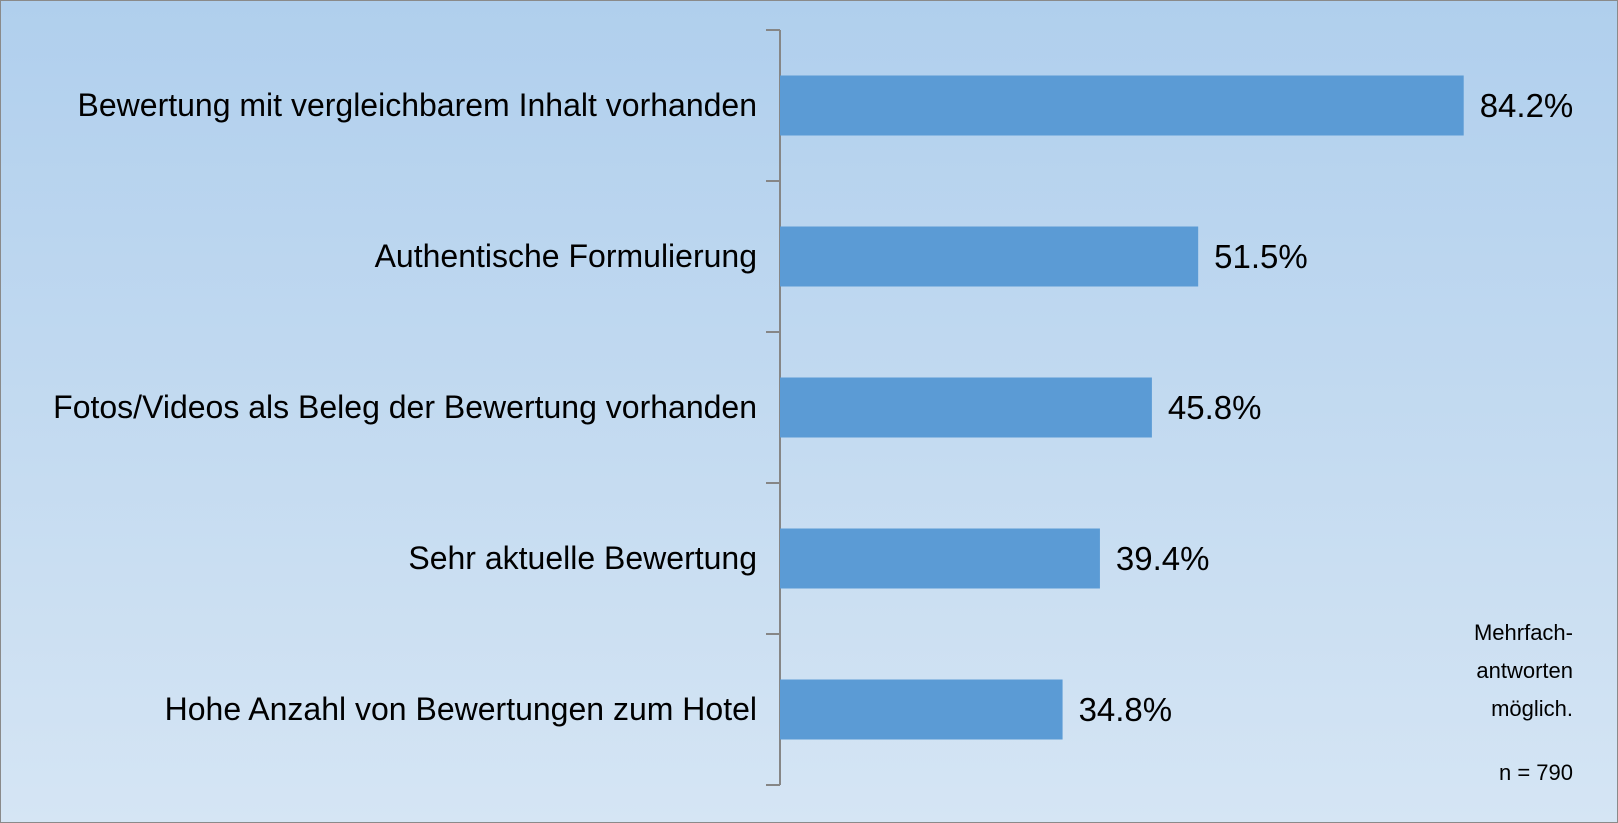 The width and height of the screenshot is (1618, 823). I want to click on category-label: Hohe Anzahl von Bewertungen zum Hotel, so click(460, 709).